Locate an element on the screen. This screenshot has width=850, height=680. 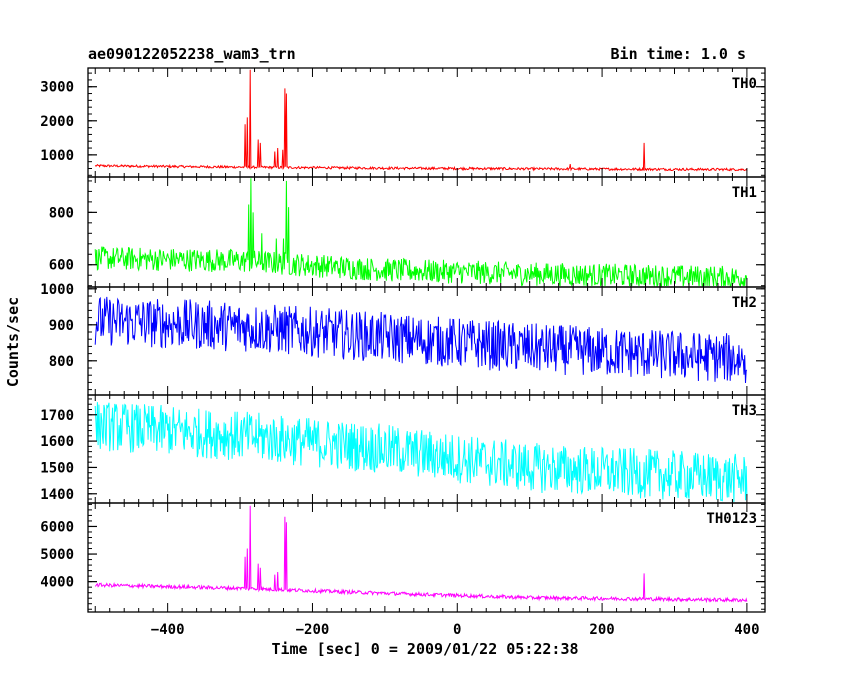
x-tick-label: 200 is located at coordinates (601, 630).